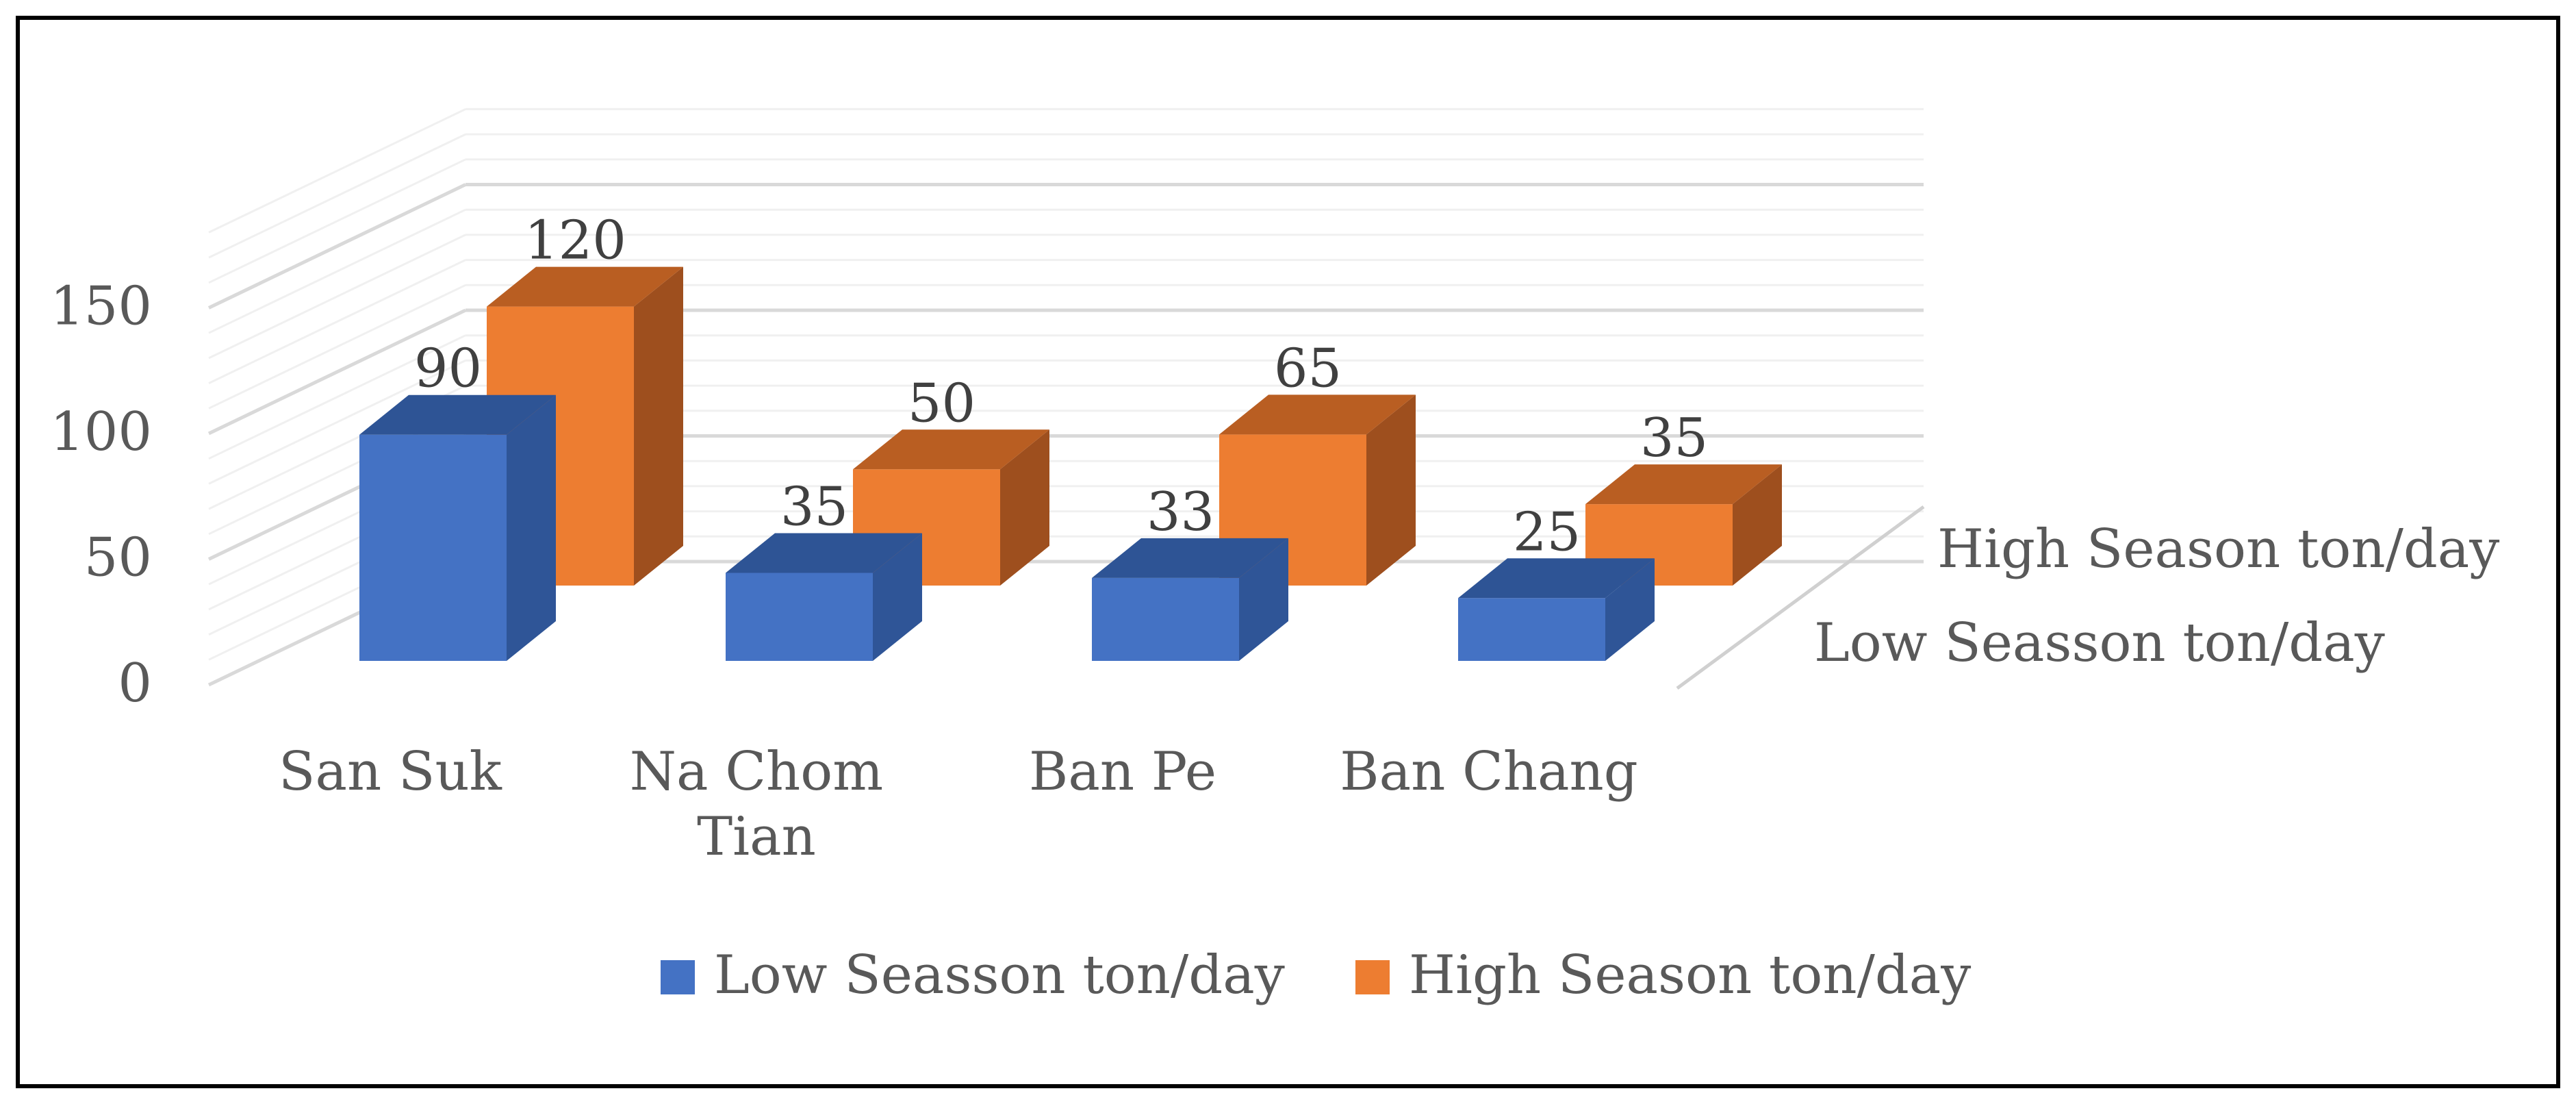 The image size is (2576, 1104). What do you see at coordinates (1180, 512) in the screenshot?
I see `data-label-low: 33` at bounding box center [1180, 512].